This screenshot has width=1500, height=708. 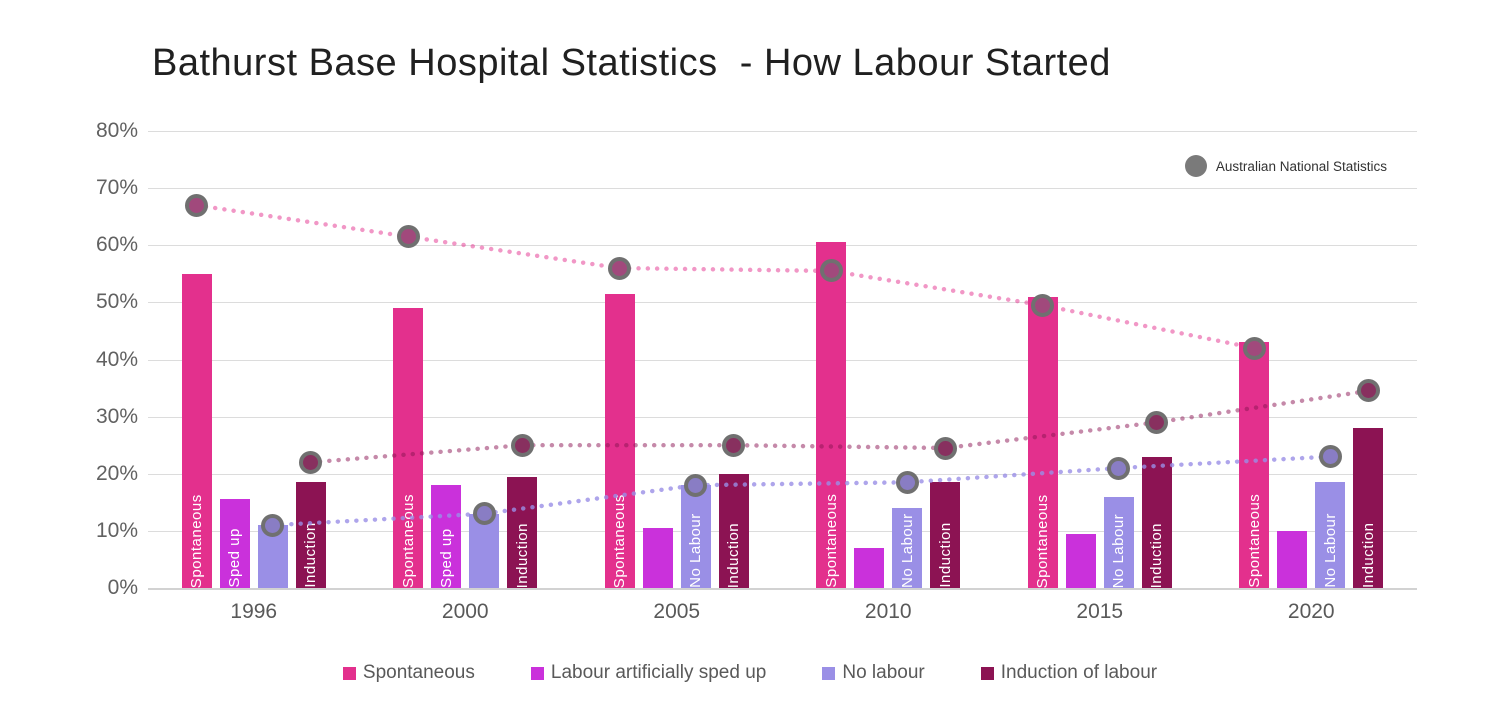 What do you see at coordinates (945, 535) in the screenshot?
I see `bar-induction-of-labour-2010: Induction` at bounding box center [945, 535].